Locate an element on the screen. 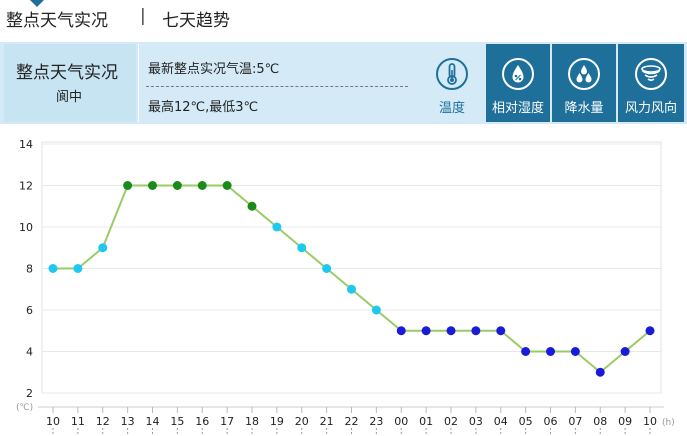 The height and width of the screenshot is (436, 687). rain-drops-icon is located at coordinates (584, 74).